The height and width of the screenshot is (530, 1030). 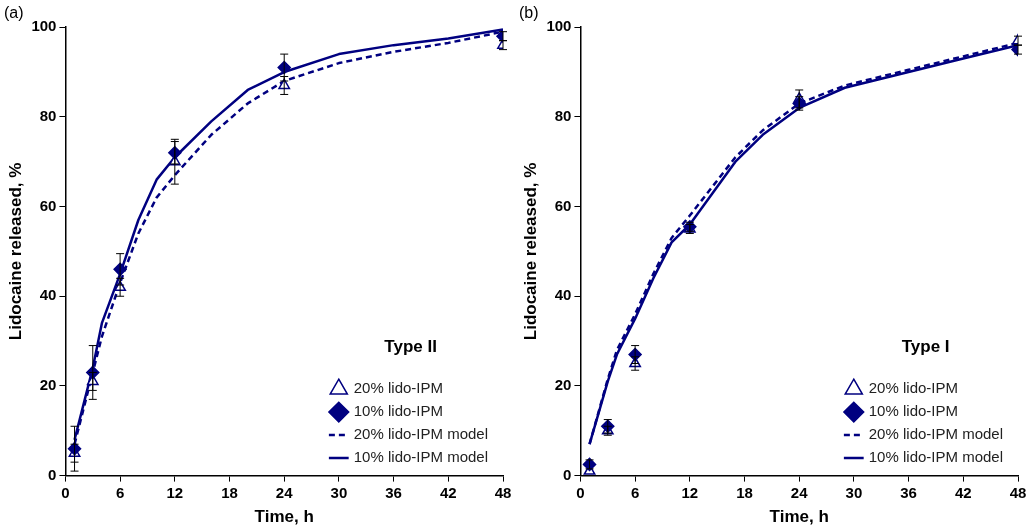 I want to click on legend-title: Type I, so click(x=925, y=347).